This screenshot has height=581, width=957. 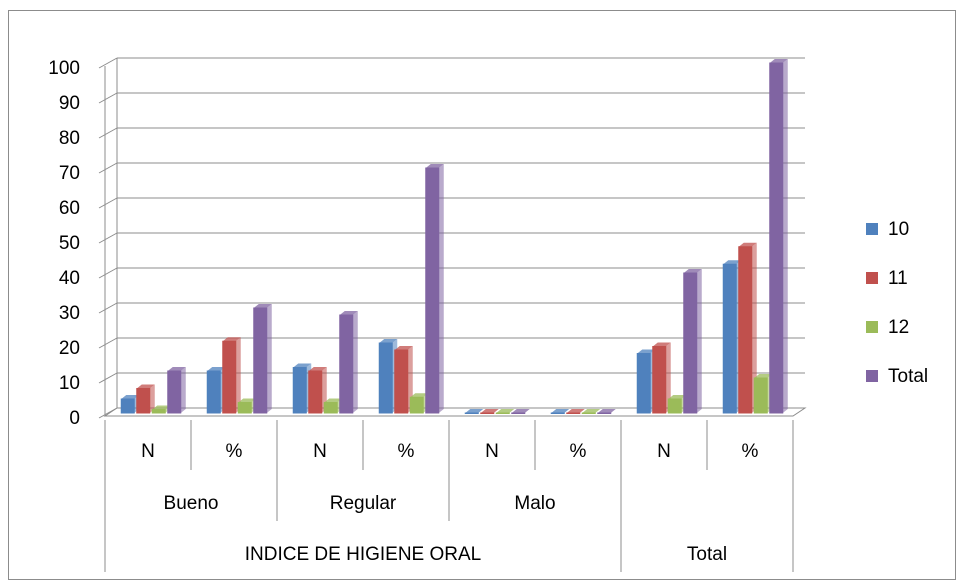 What do you see at coordinates (898, 278) in the screenshot?
I see `legend-label: 11` at bounding box center [898, 278].